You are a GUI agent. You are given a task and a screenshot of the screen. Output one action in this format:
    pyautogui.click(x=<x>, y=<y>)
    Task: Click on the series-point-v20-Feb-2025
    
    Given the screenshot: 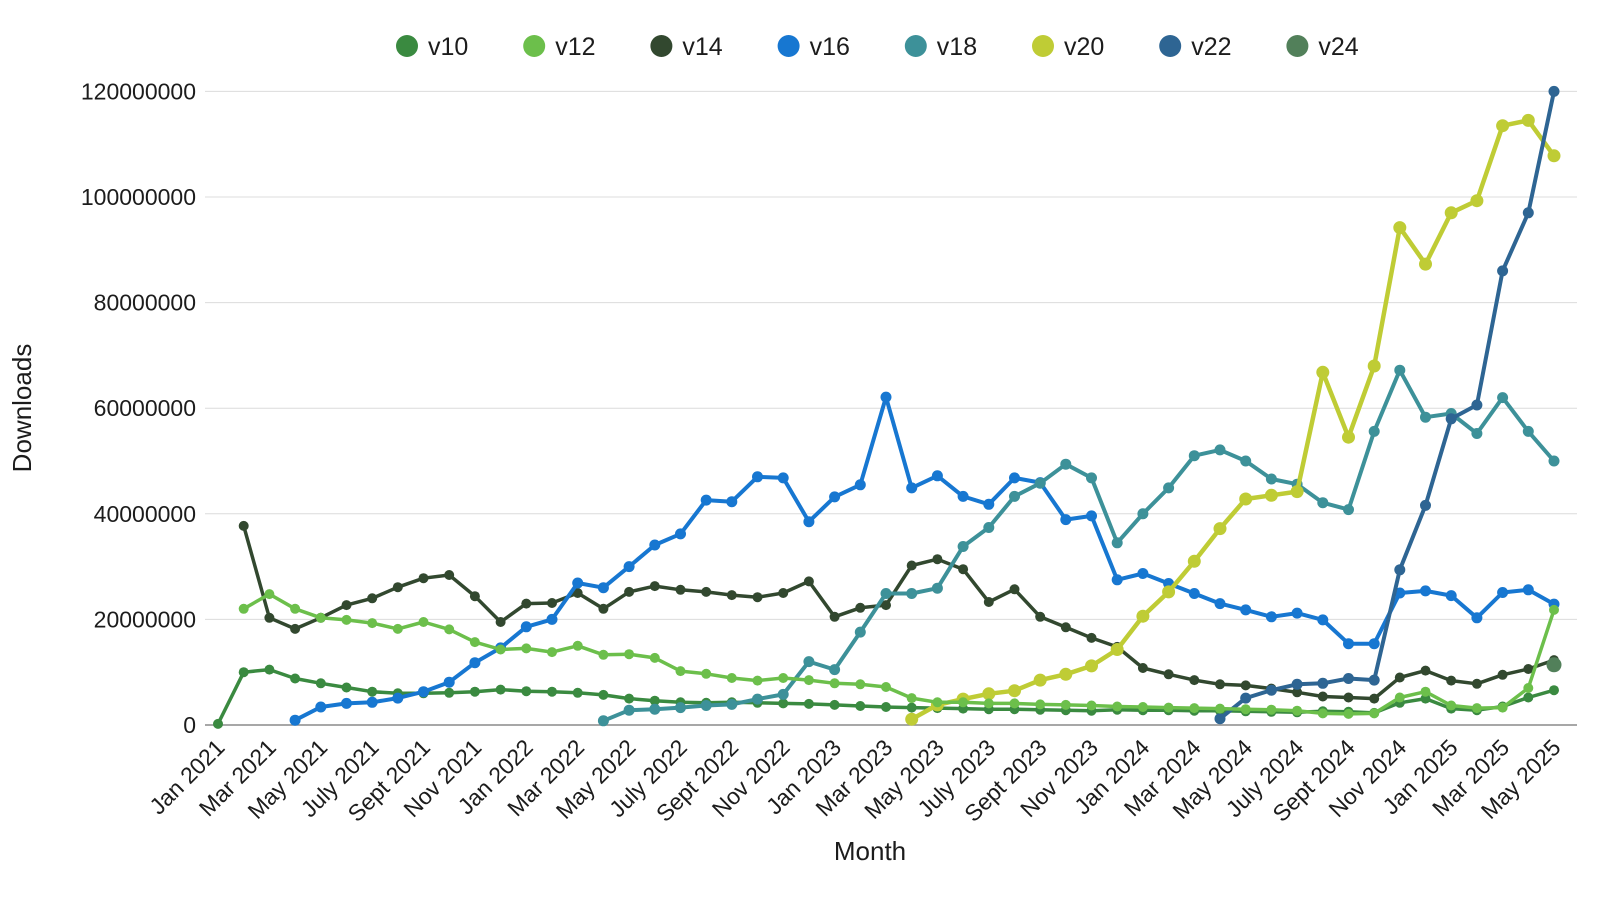 What is the action you would take?
    pyautogui.click(x=1477, y=201)
    